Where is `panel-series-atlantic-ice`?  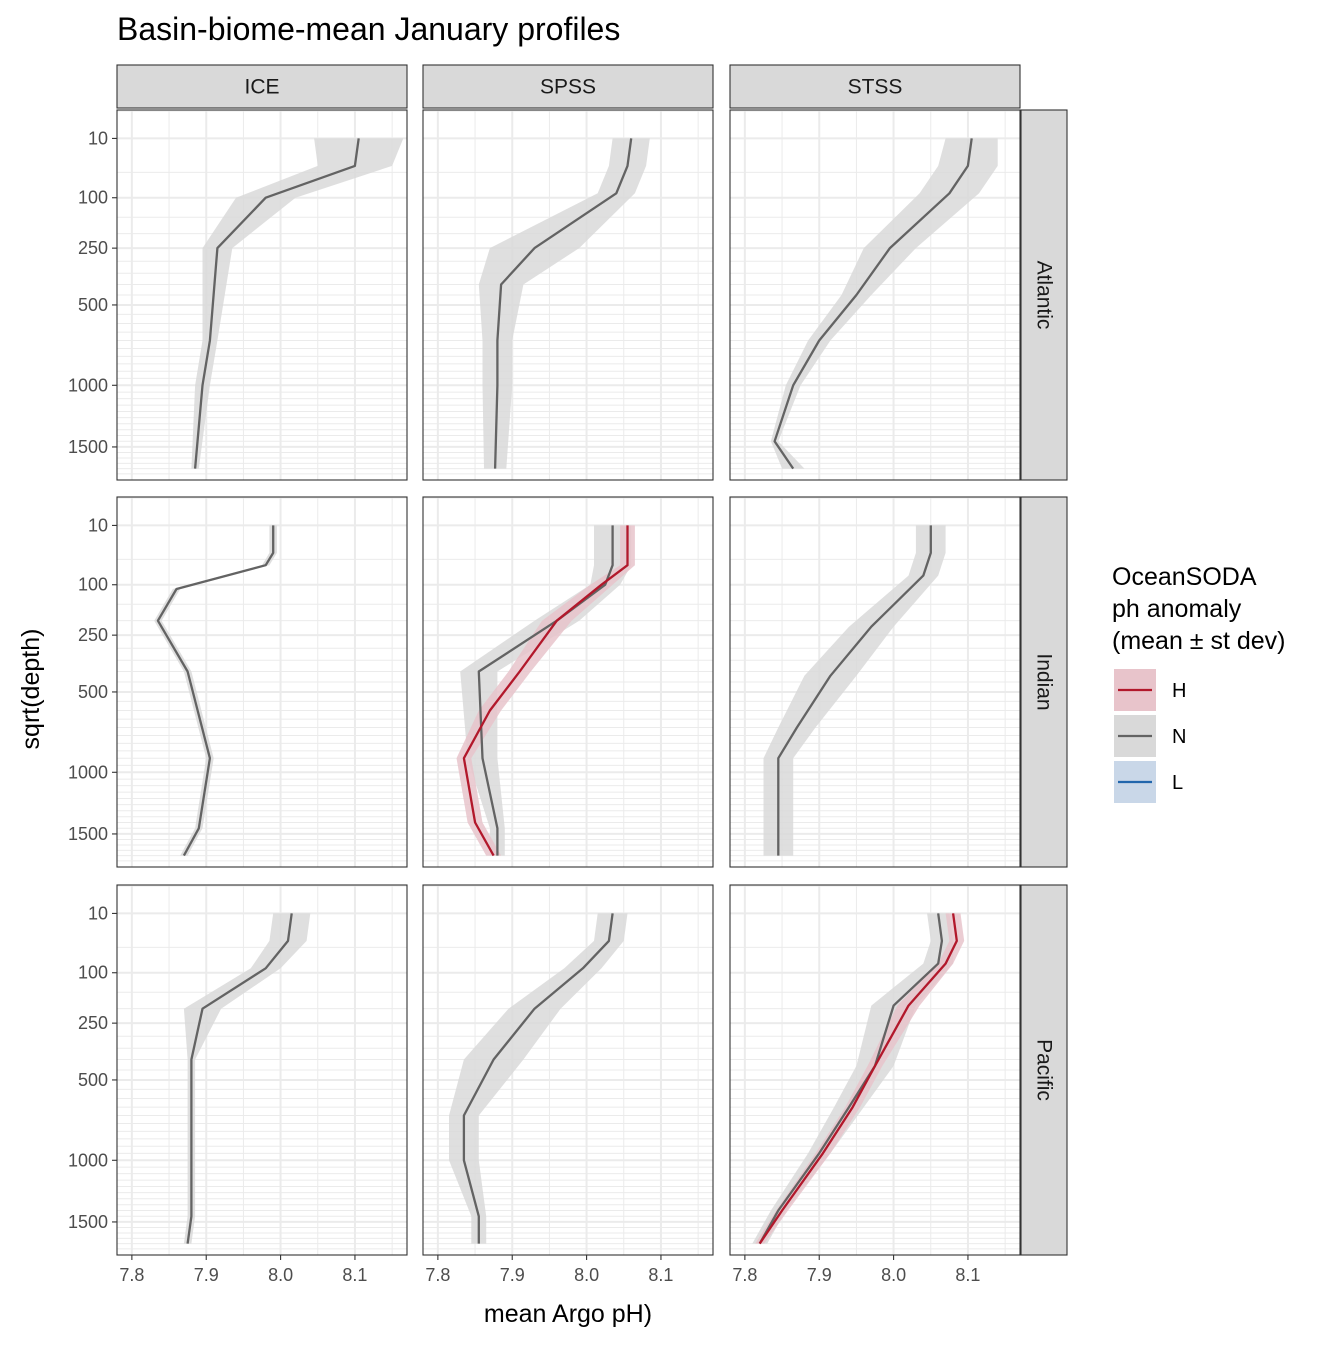 panel-series-atlantic-ice is located at coordinates (297, 303).